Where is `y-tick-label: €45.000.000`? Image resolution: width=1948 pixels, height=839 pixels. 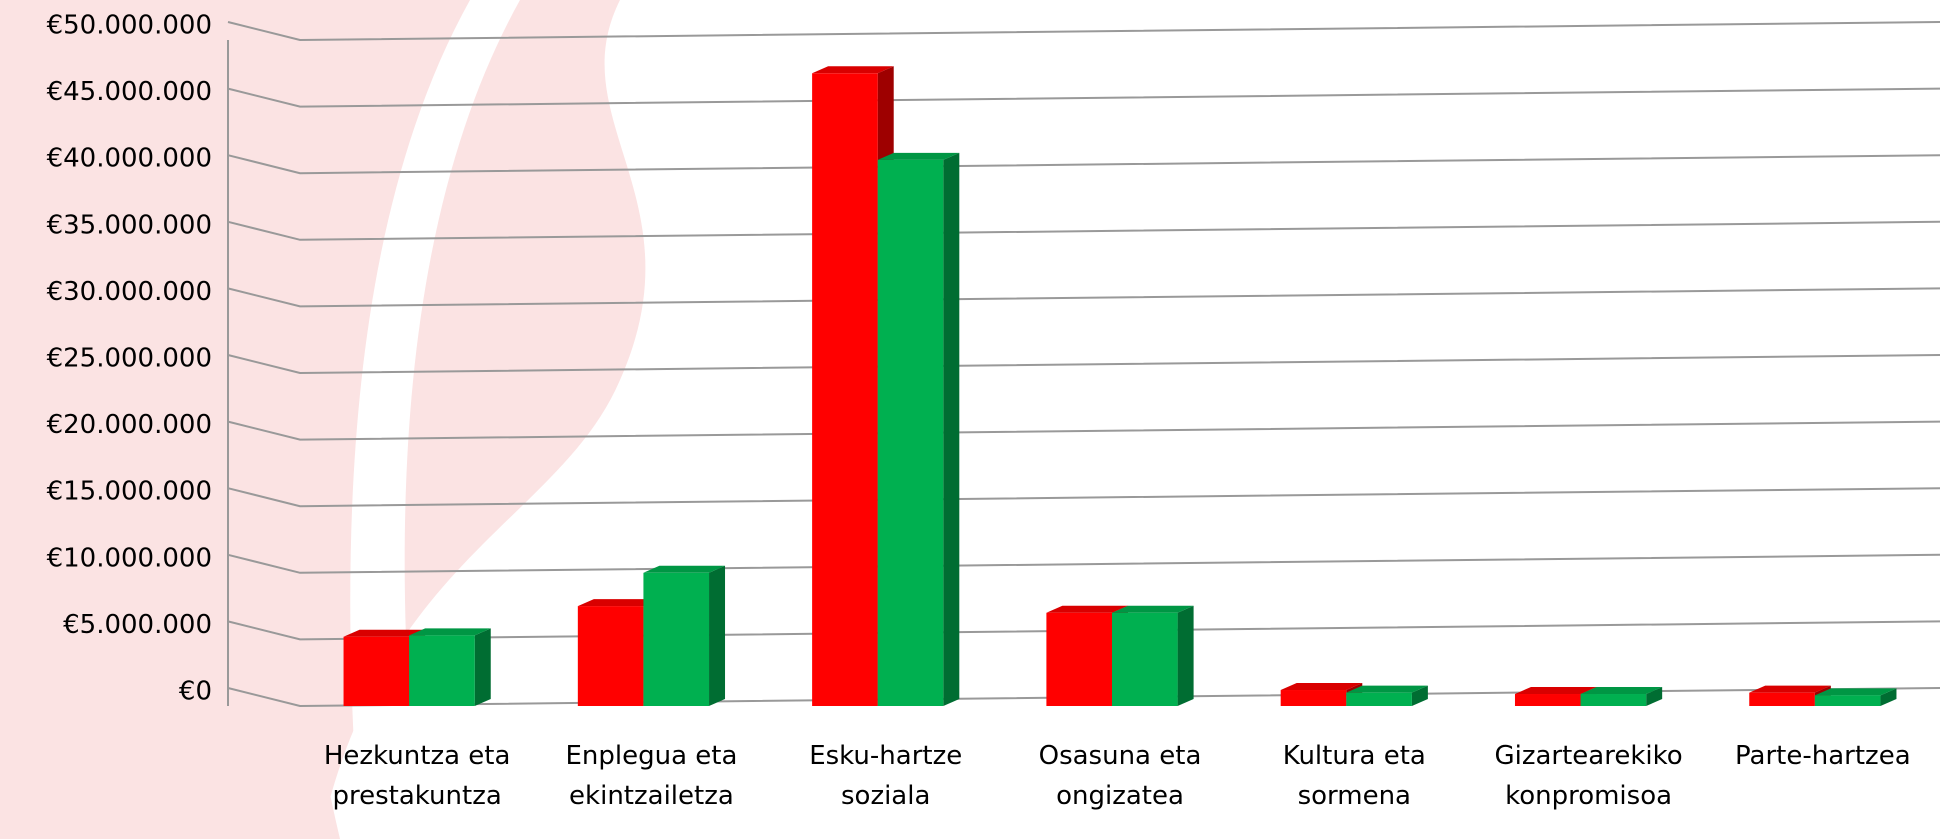 y-tick-label: €45.000.000 is located at coordinates (129, 92).